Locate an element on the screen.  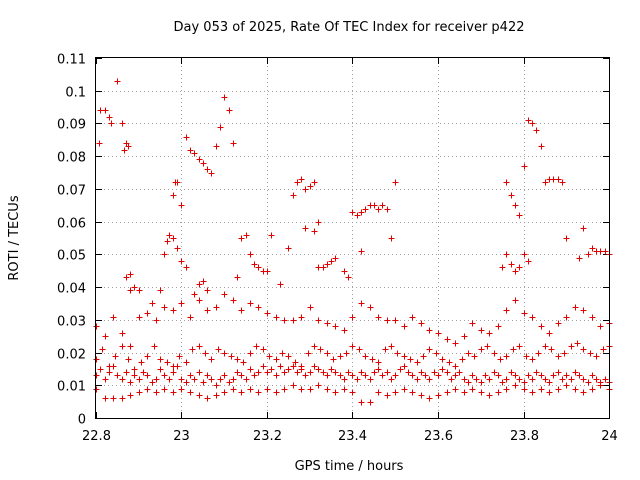
y-tick-label: 0.07 is located at coordinates (71, 191).